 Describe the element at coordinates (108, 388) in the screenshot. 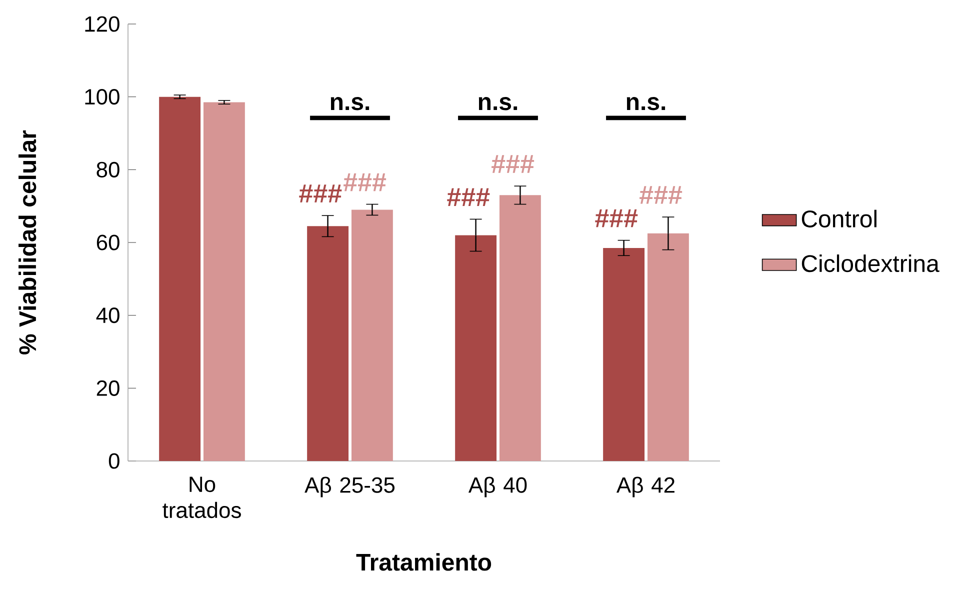

I see `y-tick-label: 20` at that location.